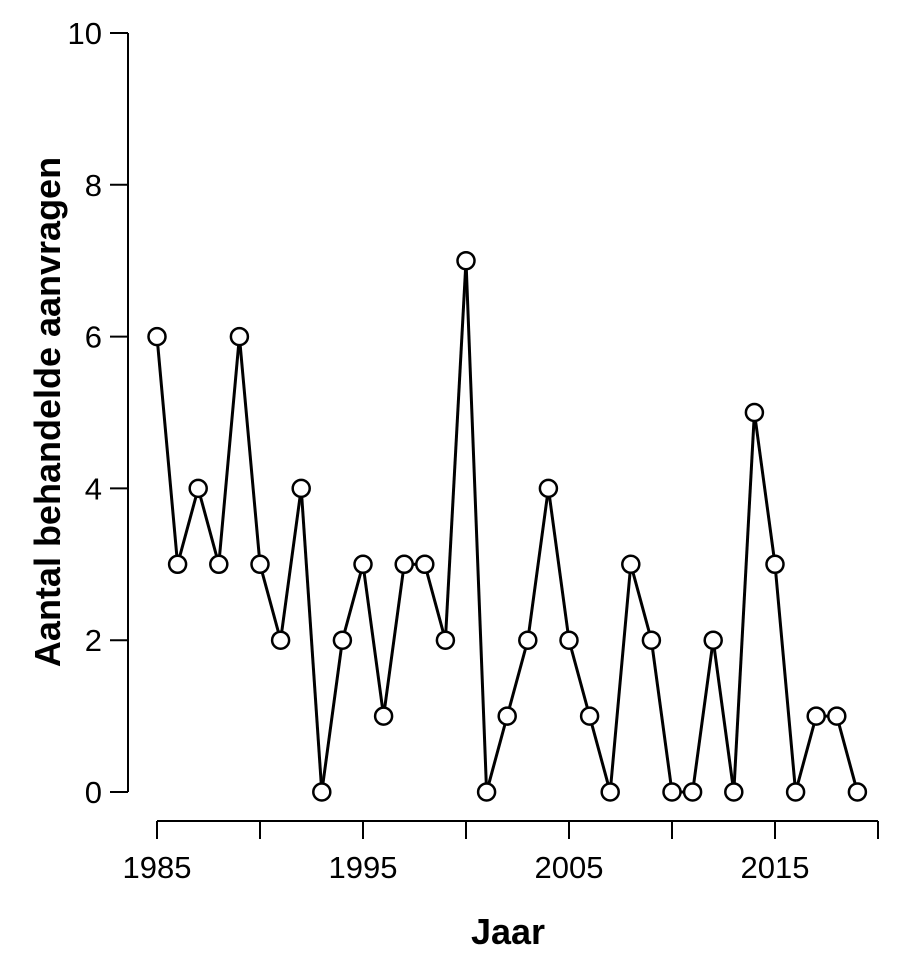 The height and width of the screenshot is (967, 914). Describe the element at coordinates (85, 33) in the screenshot. I see `y-tick-label: 10` at that location.